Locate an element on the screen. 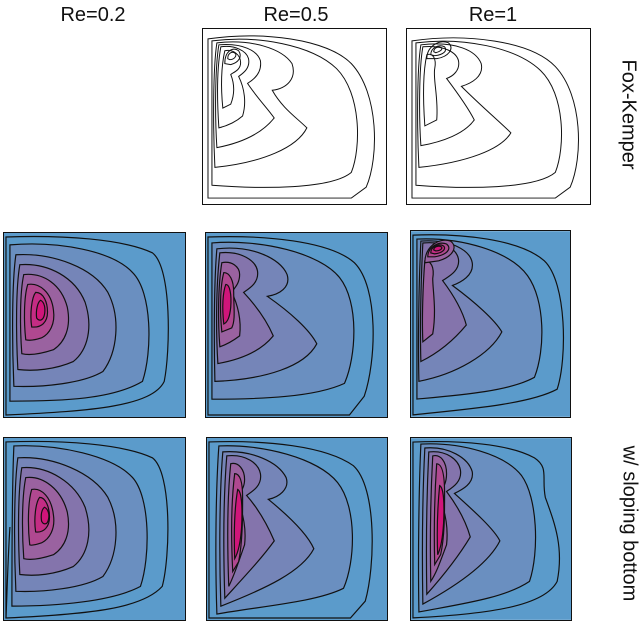  row-label-sloping-bottom: w/ sloping bottom is located at coordinates (628, 523).